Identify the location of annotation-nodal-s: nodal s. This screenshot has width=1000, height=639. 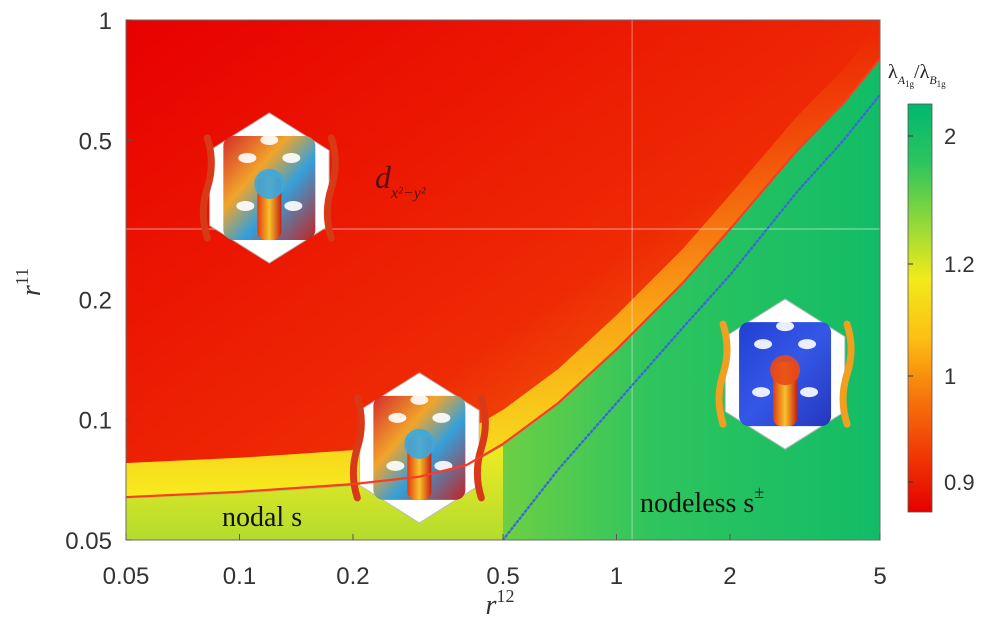
(262, 517).